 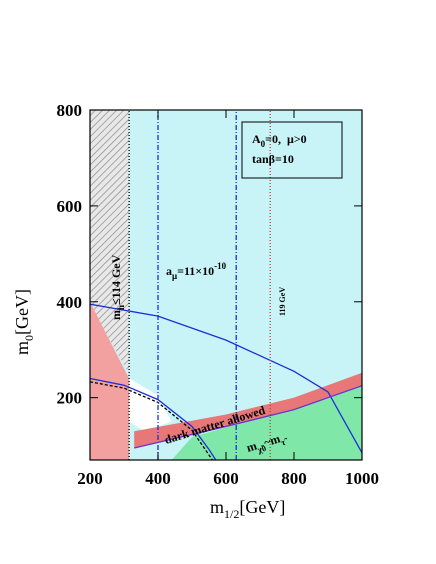 I want to click on h119-label: 119 GeV, so click(x=282, y=301).